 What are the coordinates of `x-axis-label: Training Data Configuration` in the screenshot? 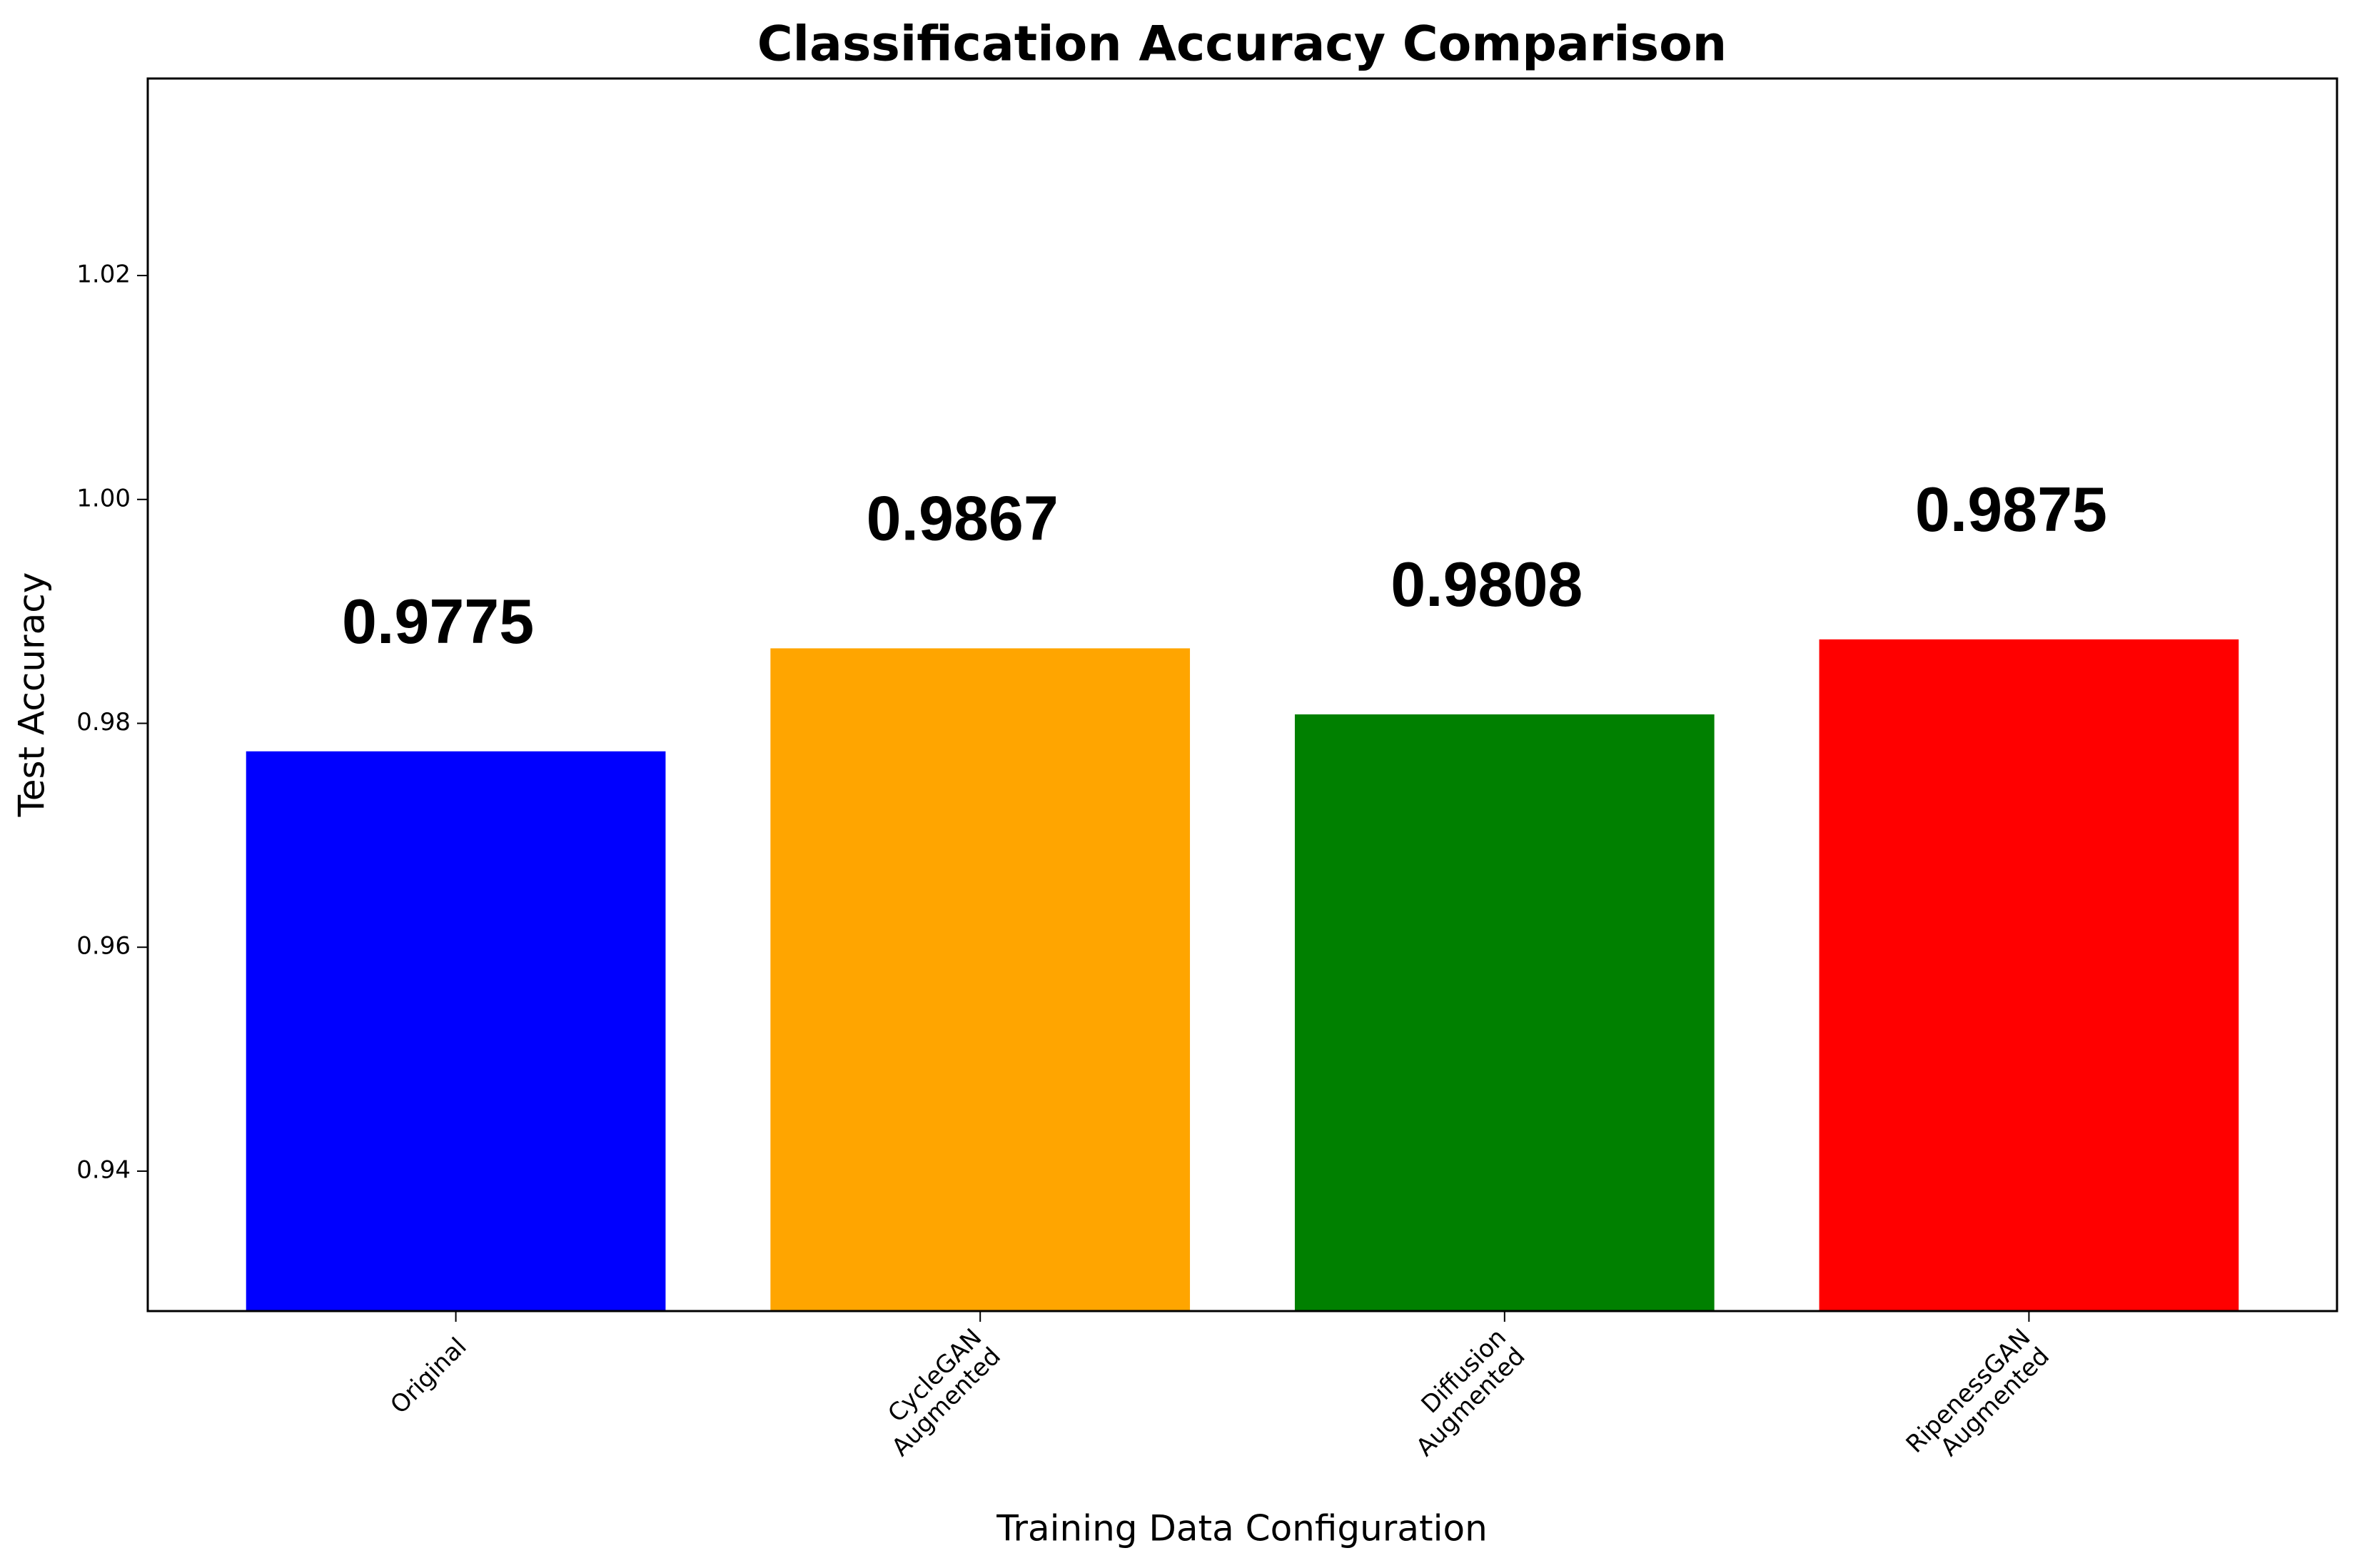 It's located at (1242, 1528).